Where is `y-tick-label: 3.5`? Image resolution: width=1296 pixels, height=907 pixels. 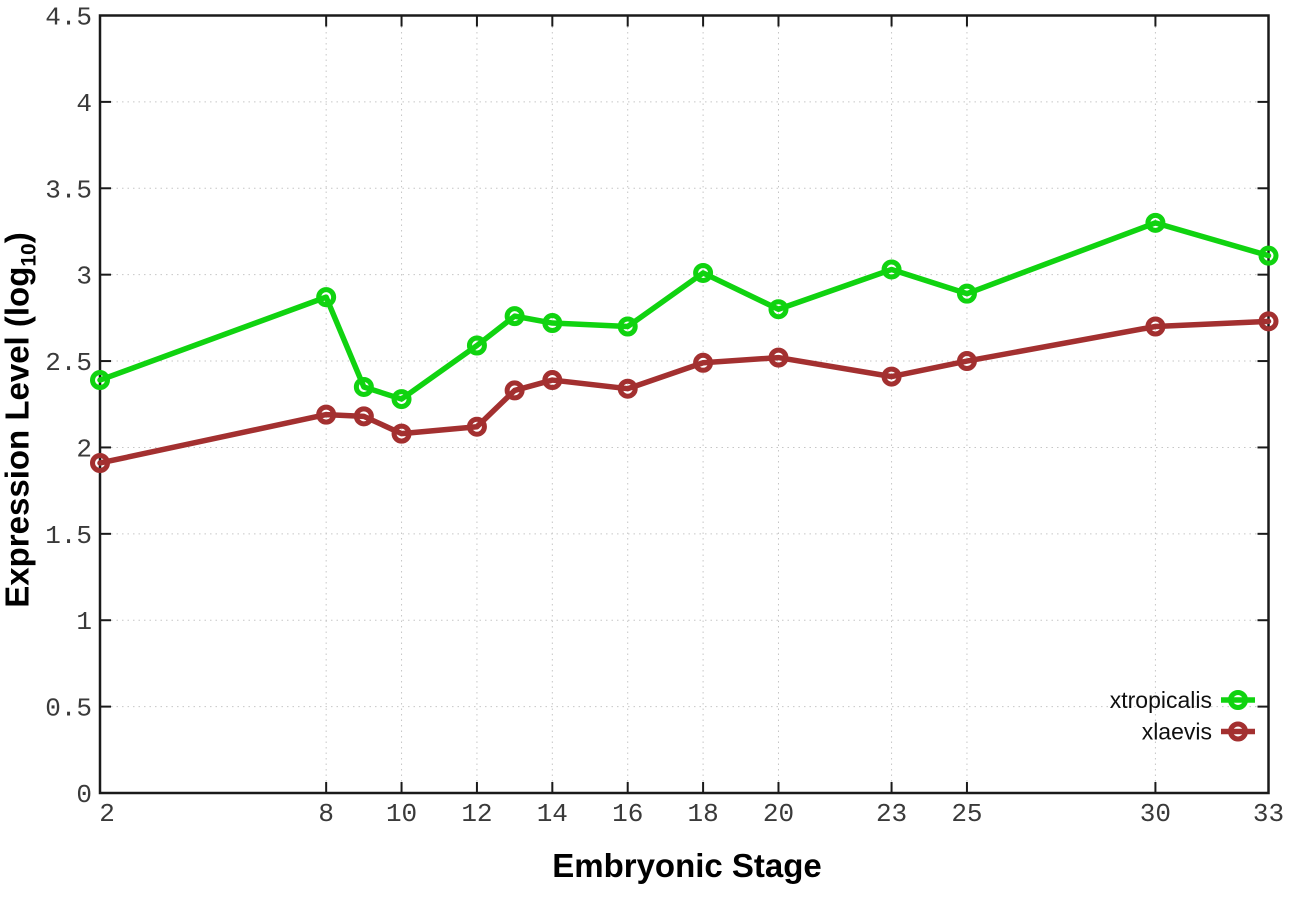
y-tick-label: 3.5 is located at coordinates (68, 190).